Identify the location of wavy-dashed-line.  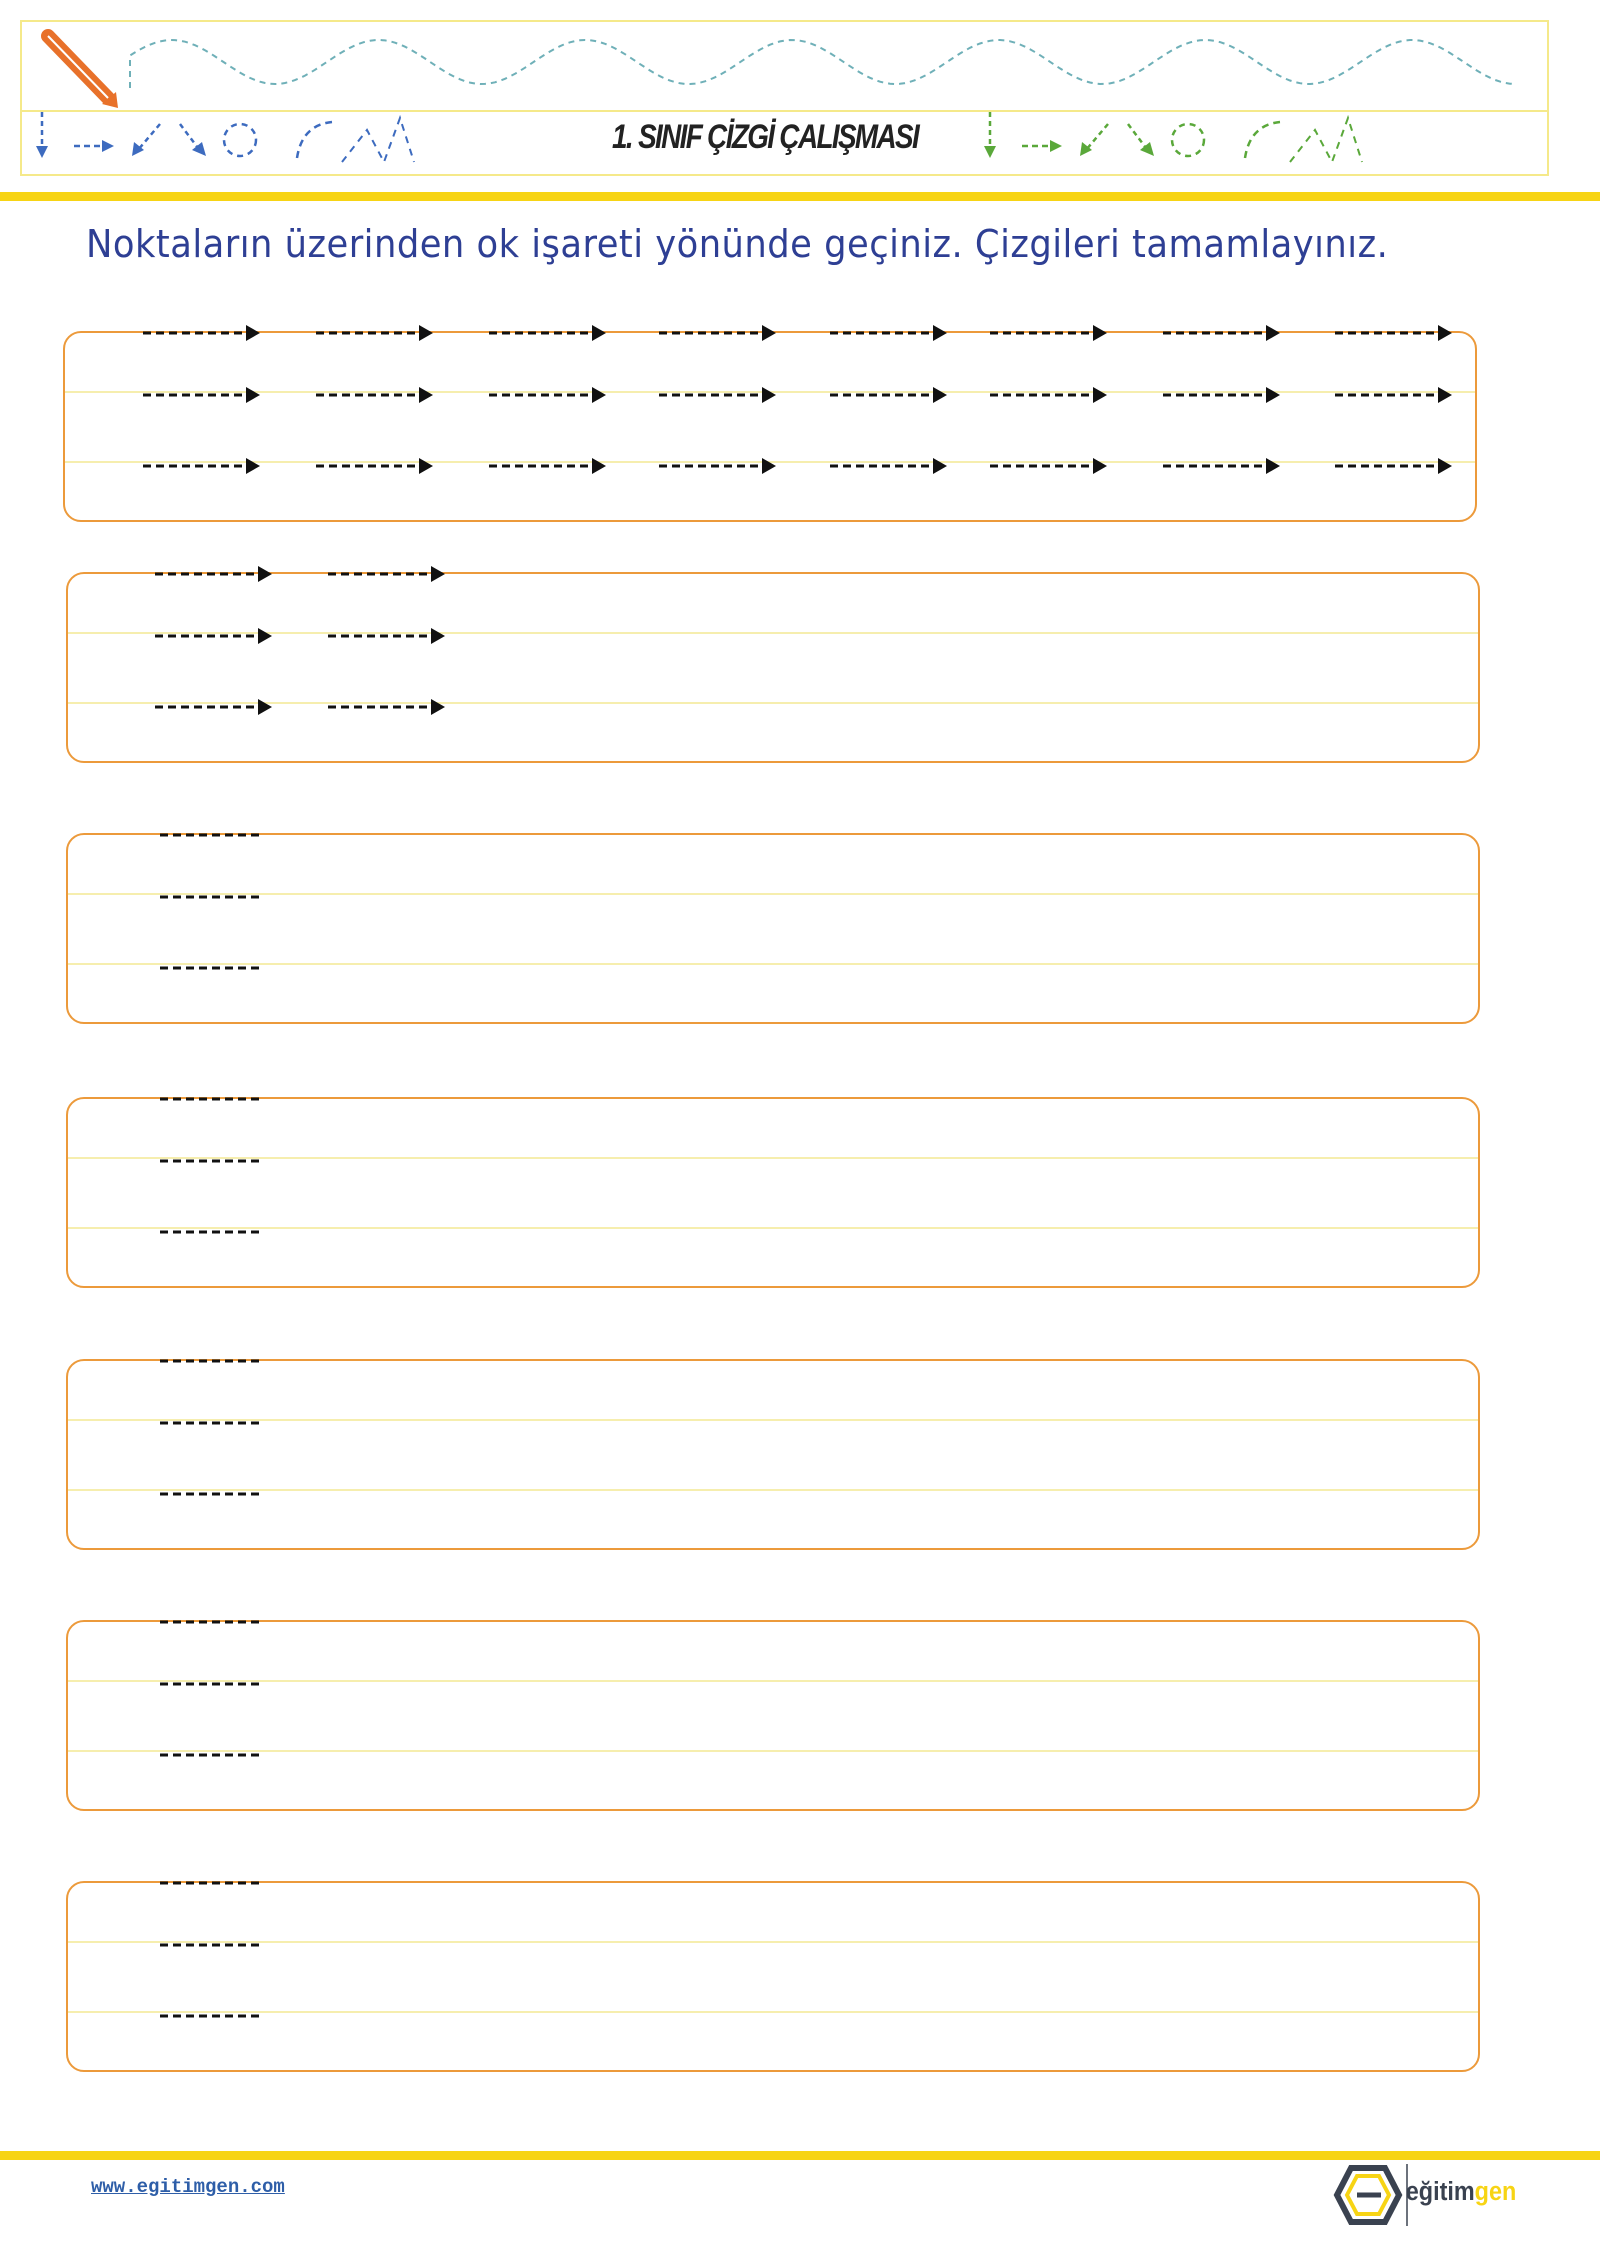
(822, 63).